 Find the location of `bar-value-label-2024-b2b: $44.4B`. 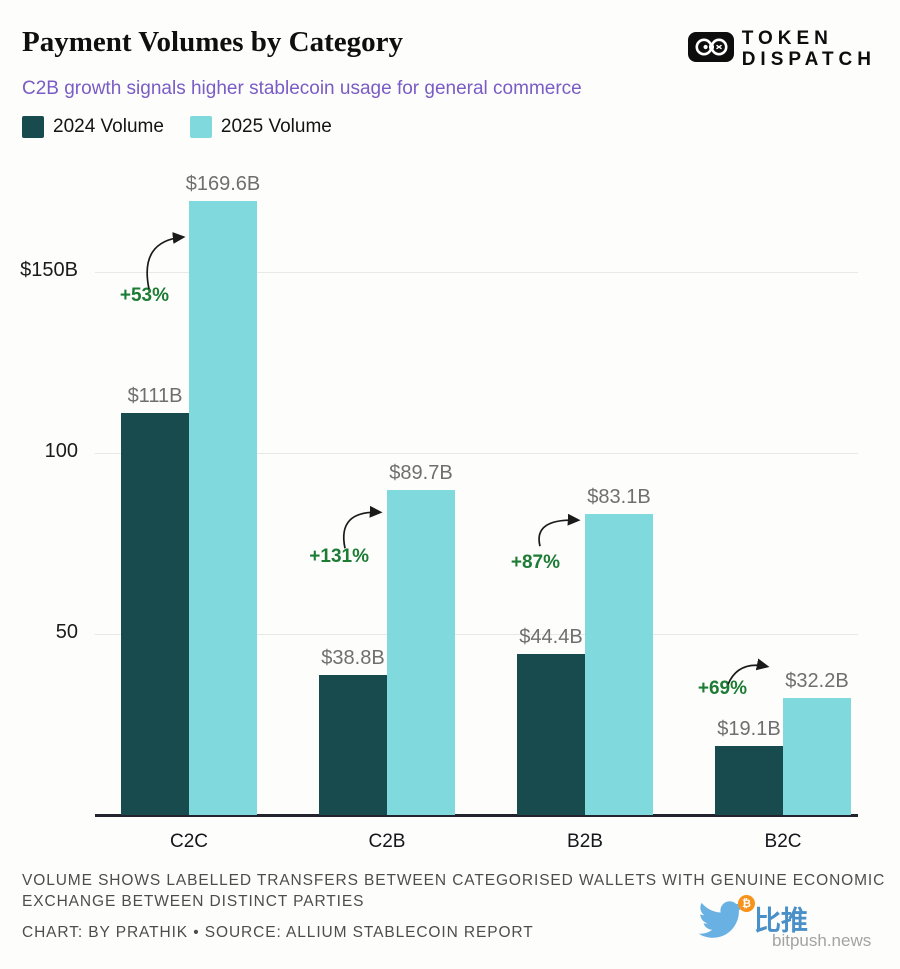

bar-value-label-2024-b2b: $44.4B is located at coordinates (551, 637).